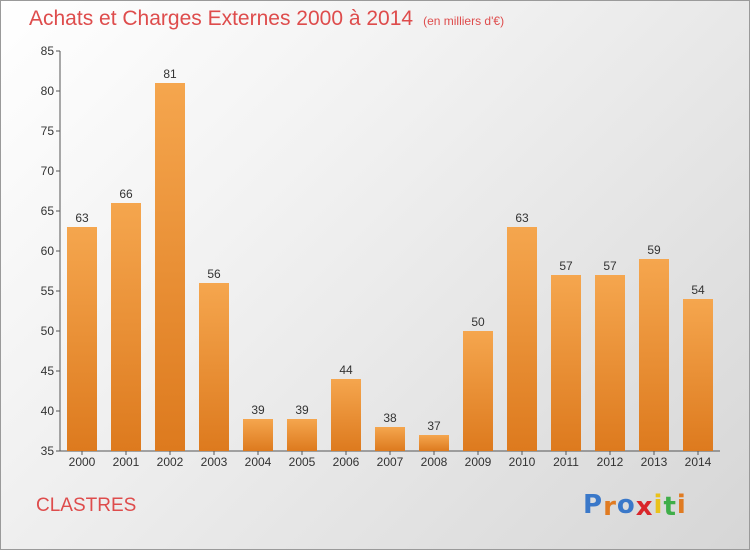 This screenshot has width=750, height=550. Describe the element at coordinates (654, 355) in the screenshot. I see `bar-2013` at that location.